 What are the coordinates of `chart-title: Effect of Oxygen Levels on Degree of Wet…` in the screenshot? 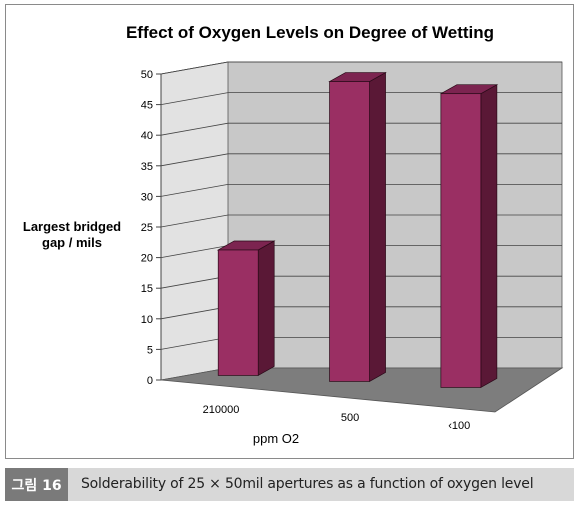 It's located at (310, 32).